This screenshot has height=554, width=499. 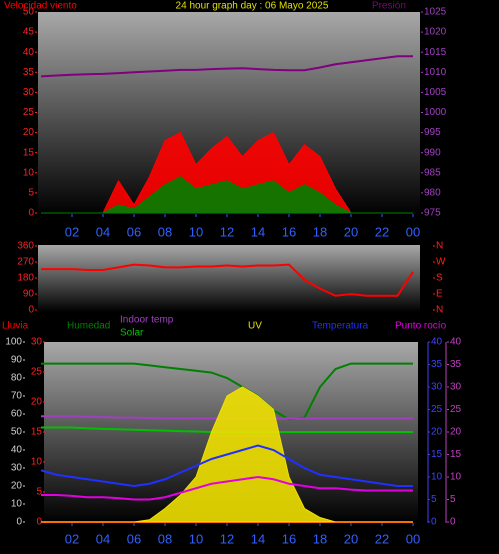 I want to click on y-tick-label: 80, so click(x=17, y=378).